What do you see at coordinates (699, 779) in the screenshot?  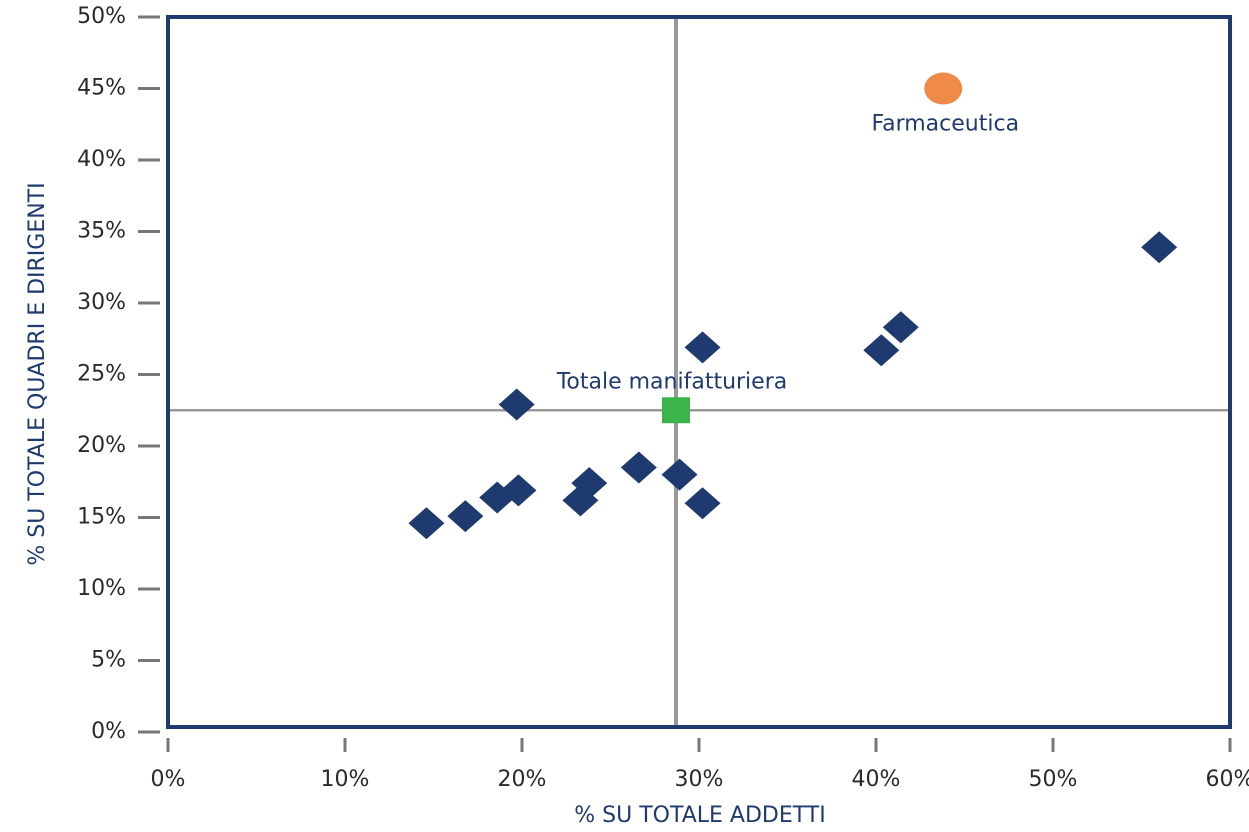 I see `x-tick-label: 30%` at bounding box center [699, 779].